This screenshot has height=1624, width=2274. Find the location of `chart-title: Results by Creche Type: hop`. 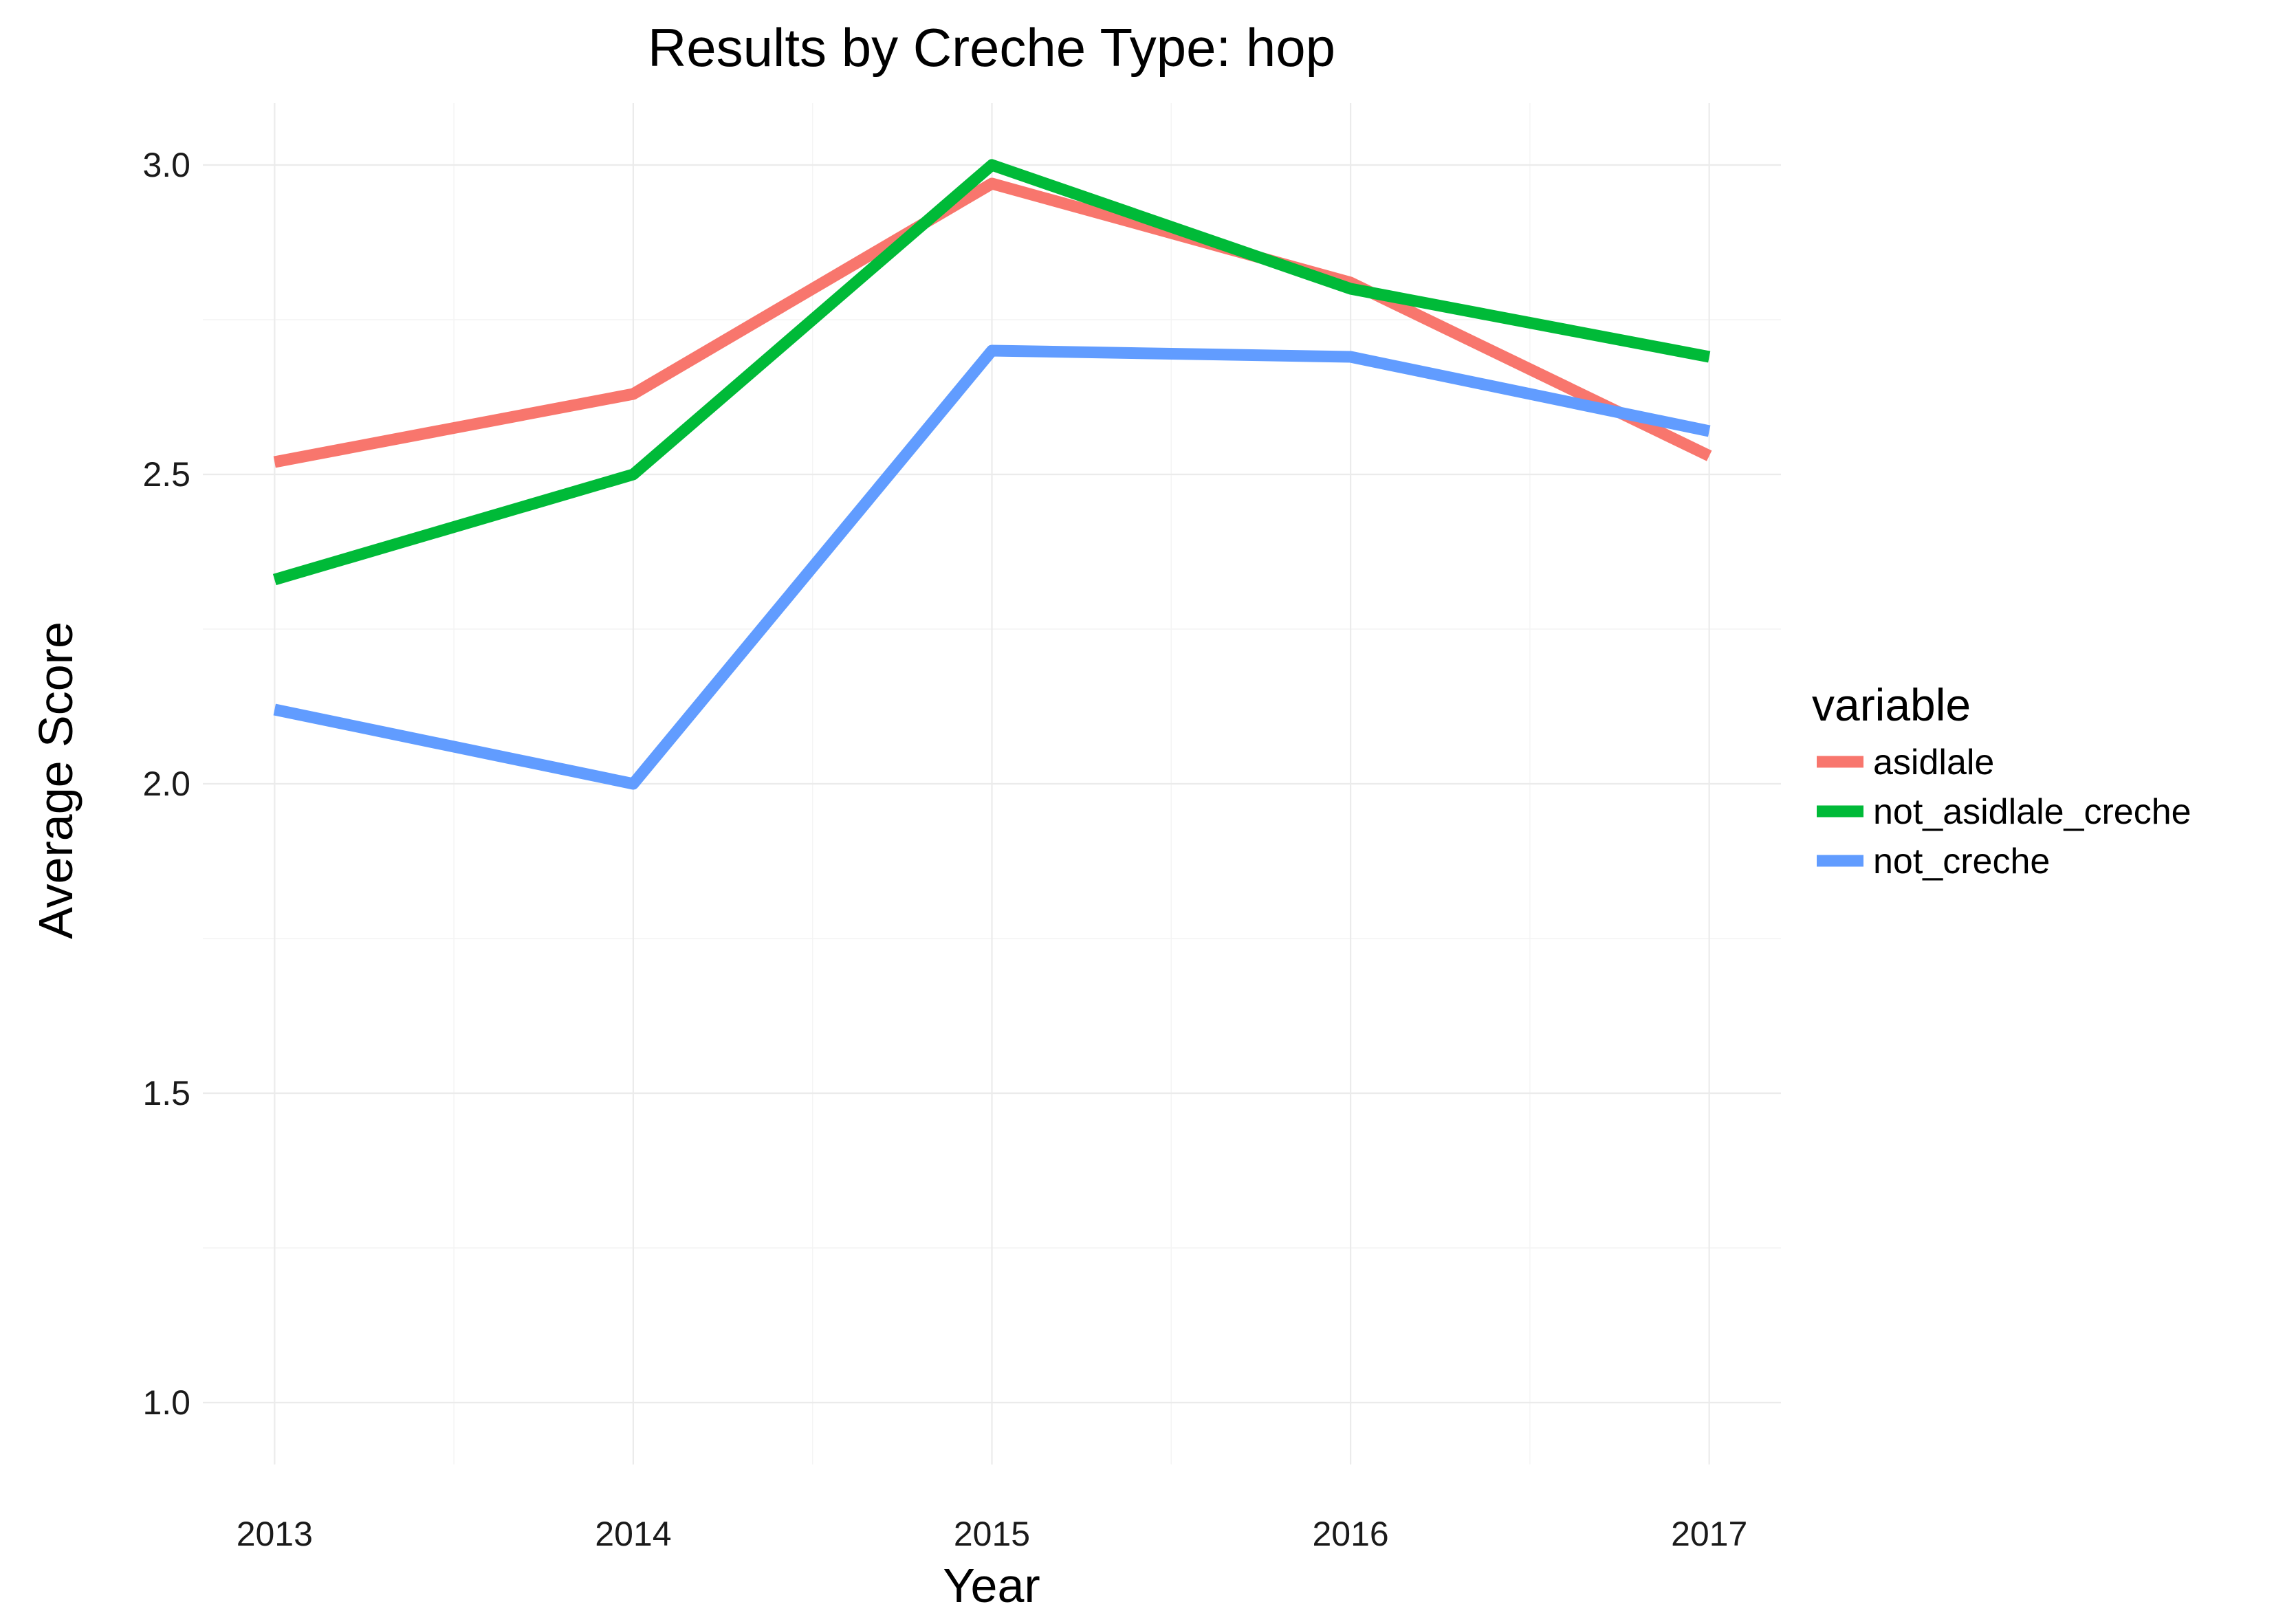

chart-title: Results by Creche Type: hop is located at coordinates (991, 47).